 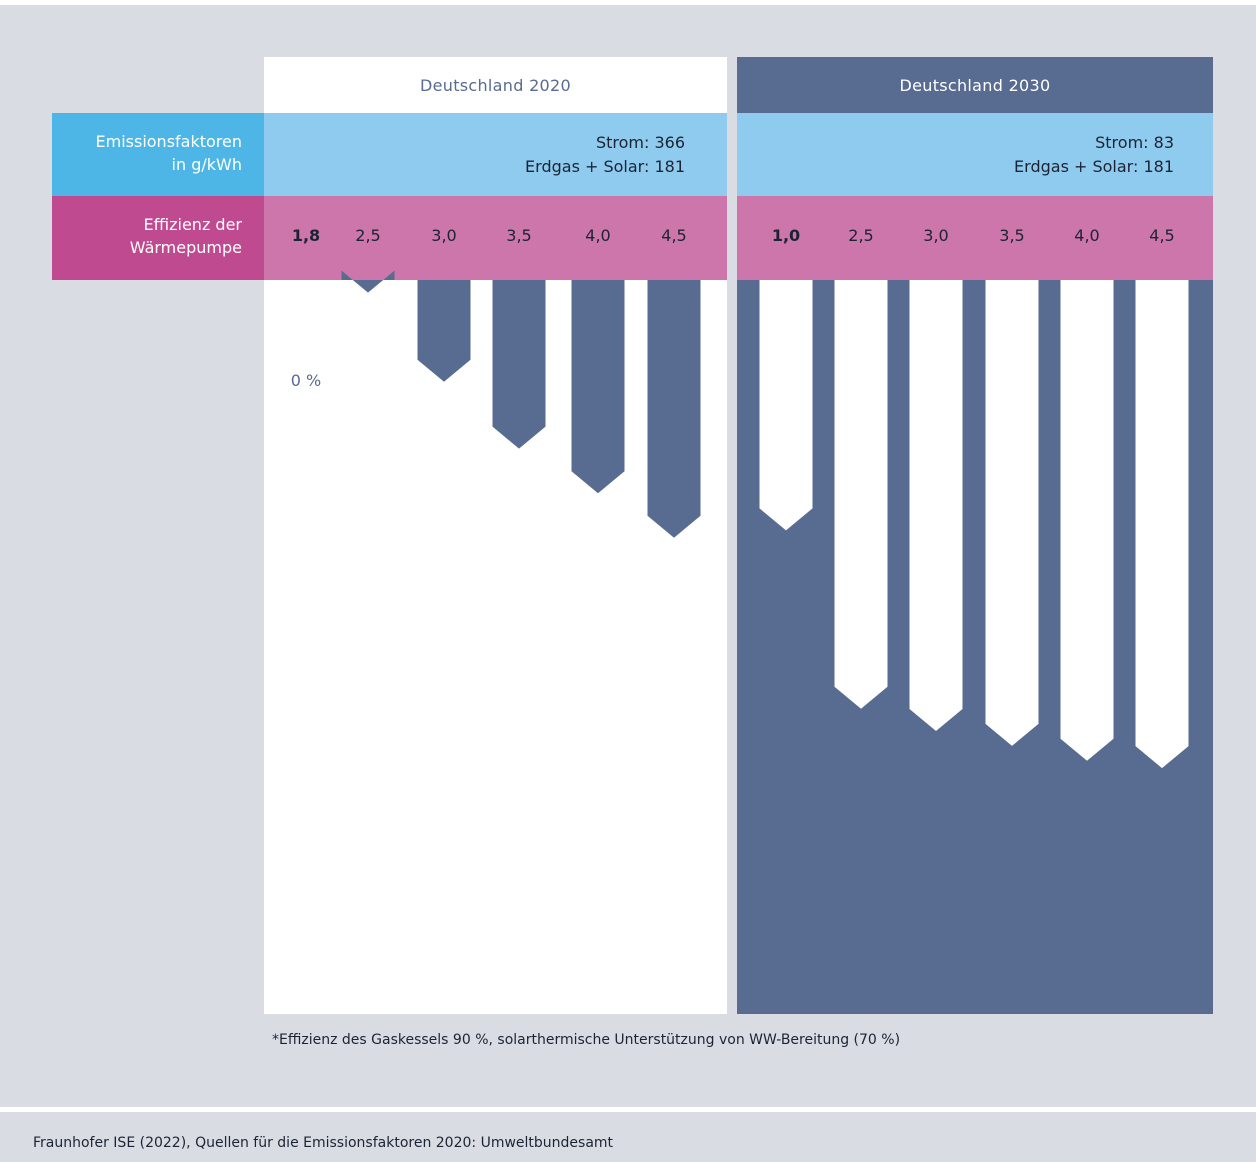 What do you see at coordinates (147, 236) in the screenshot?
I see `efficiency-row-label: Effizienz der Wärmepumpe` at bounding box center [147, 236].